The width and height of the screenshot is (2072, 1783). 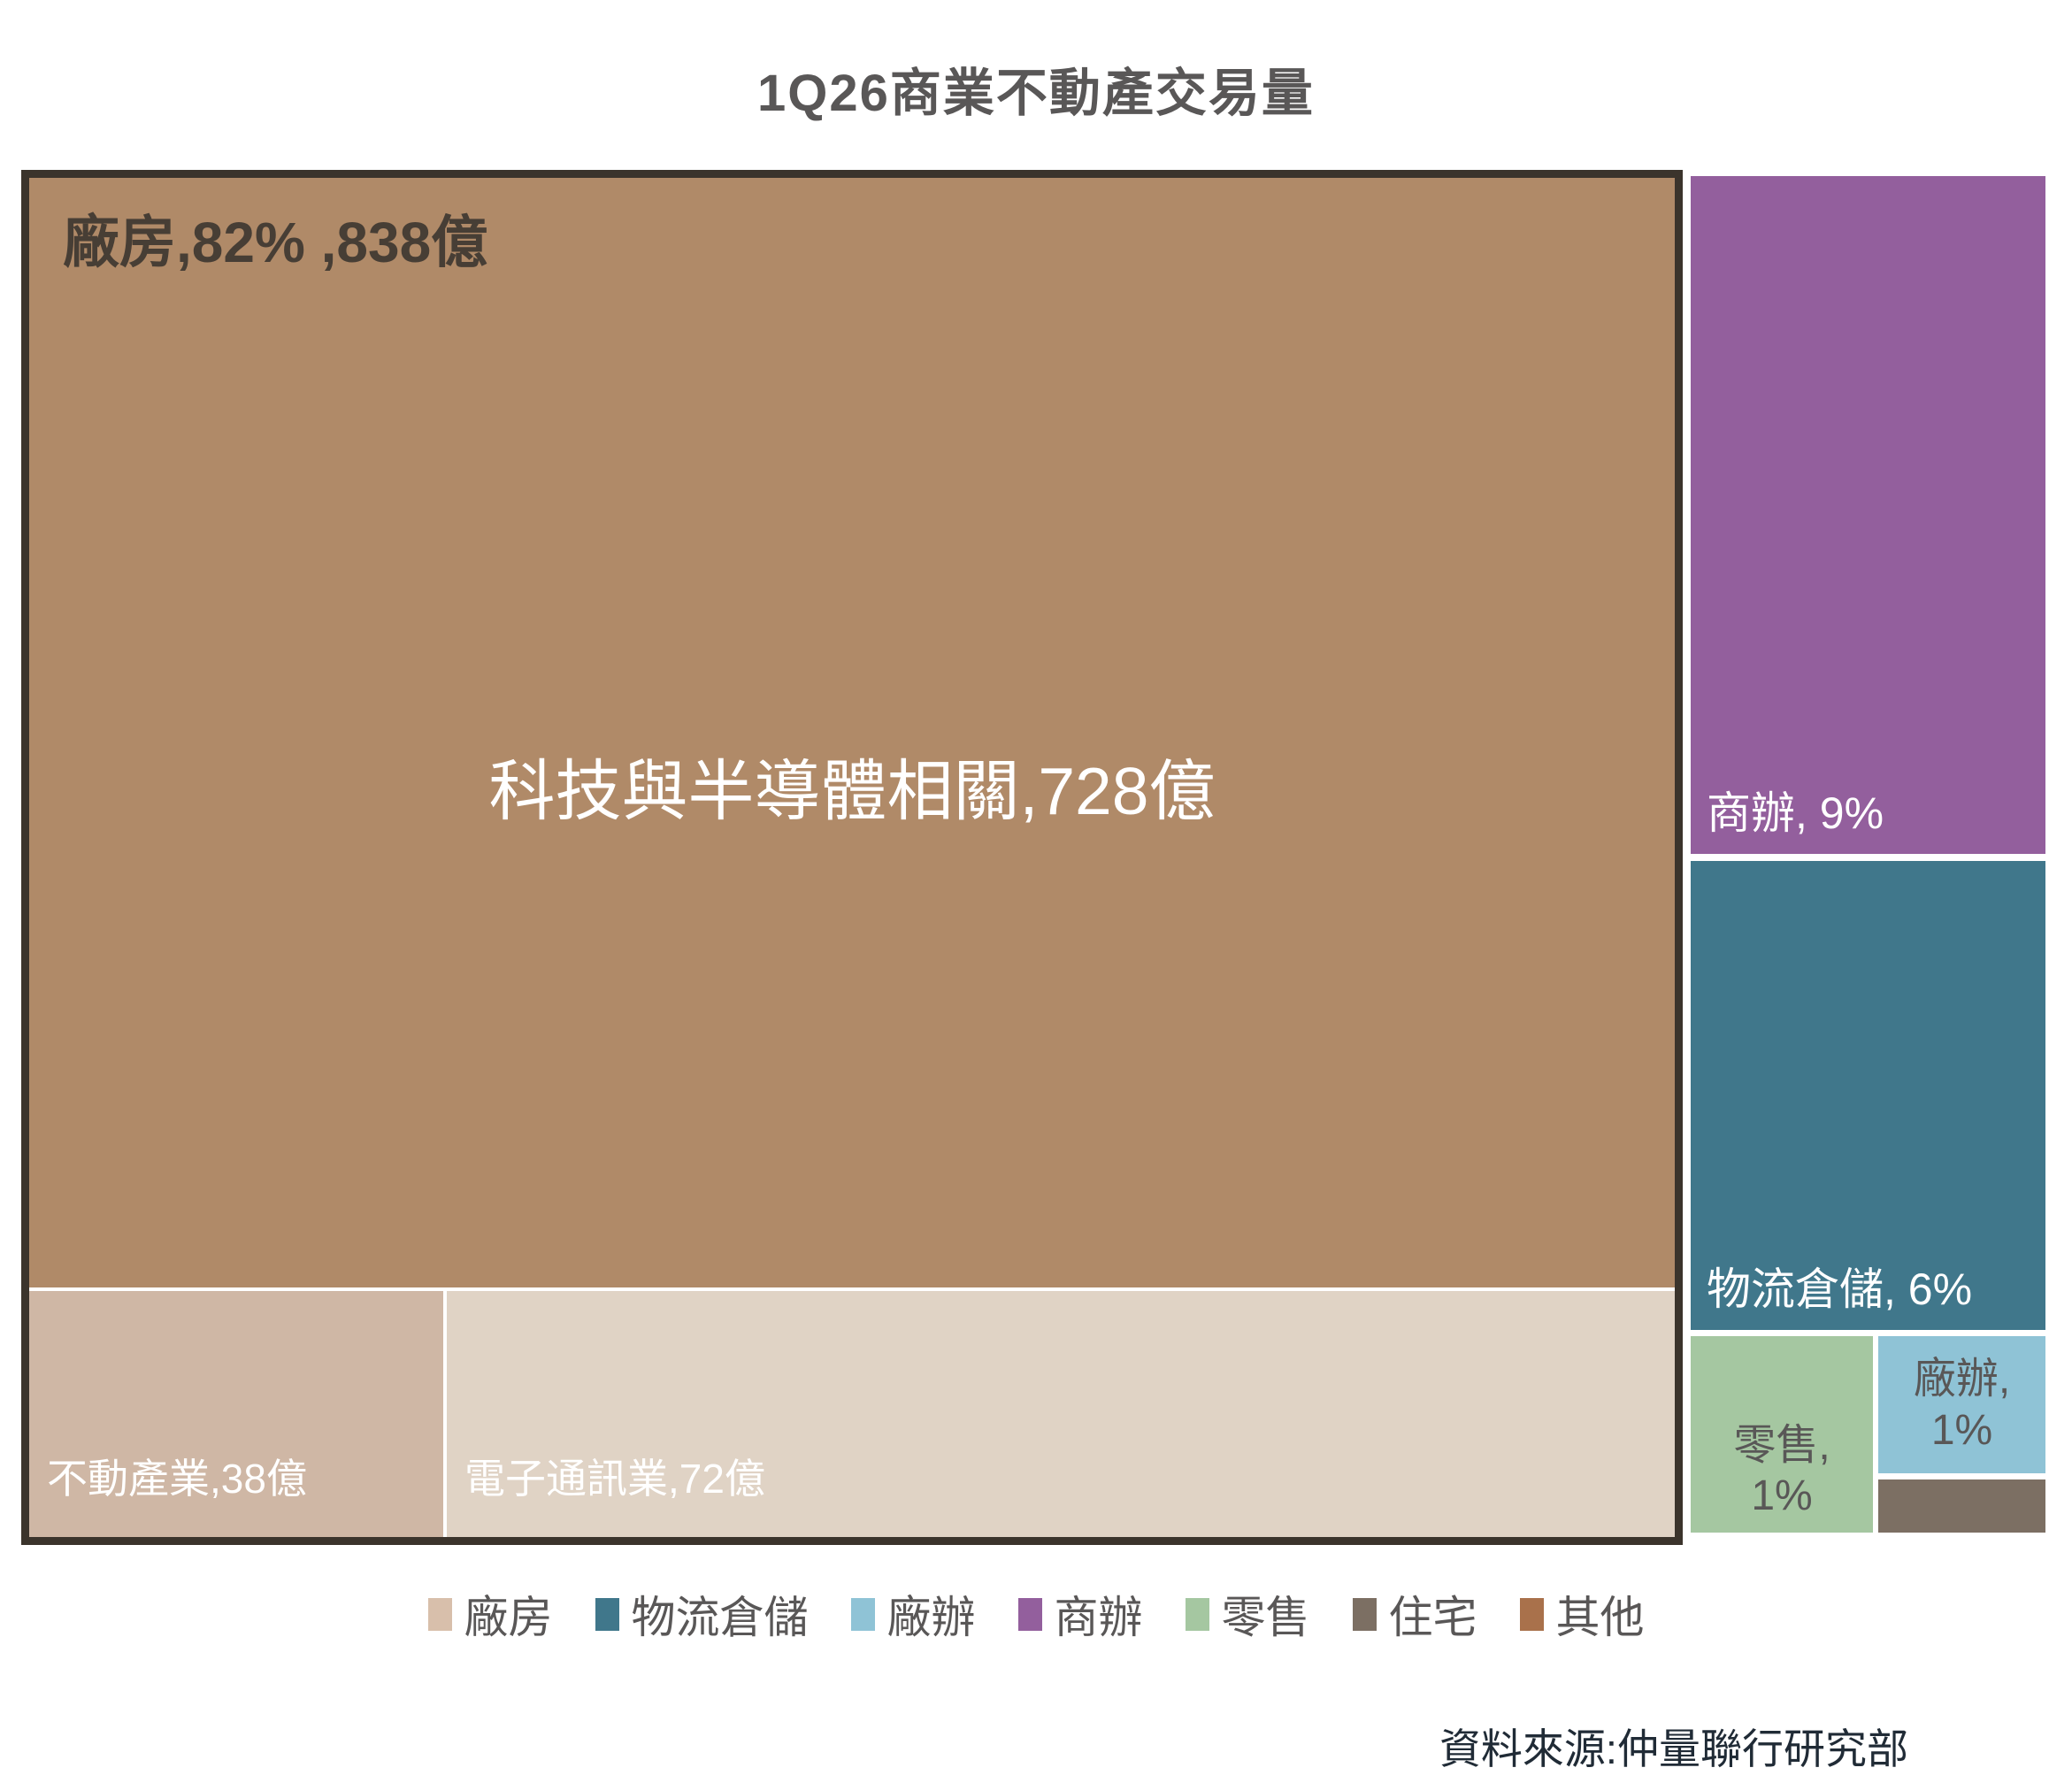 What do you see at coordinates (862, 1614) in the screenshot?
I see `factory-office-swatch-icon` at bounding box center [862, 1614].